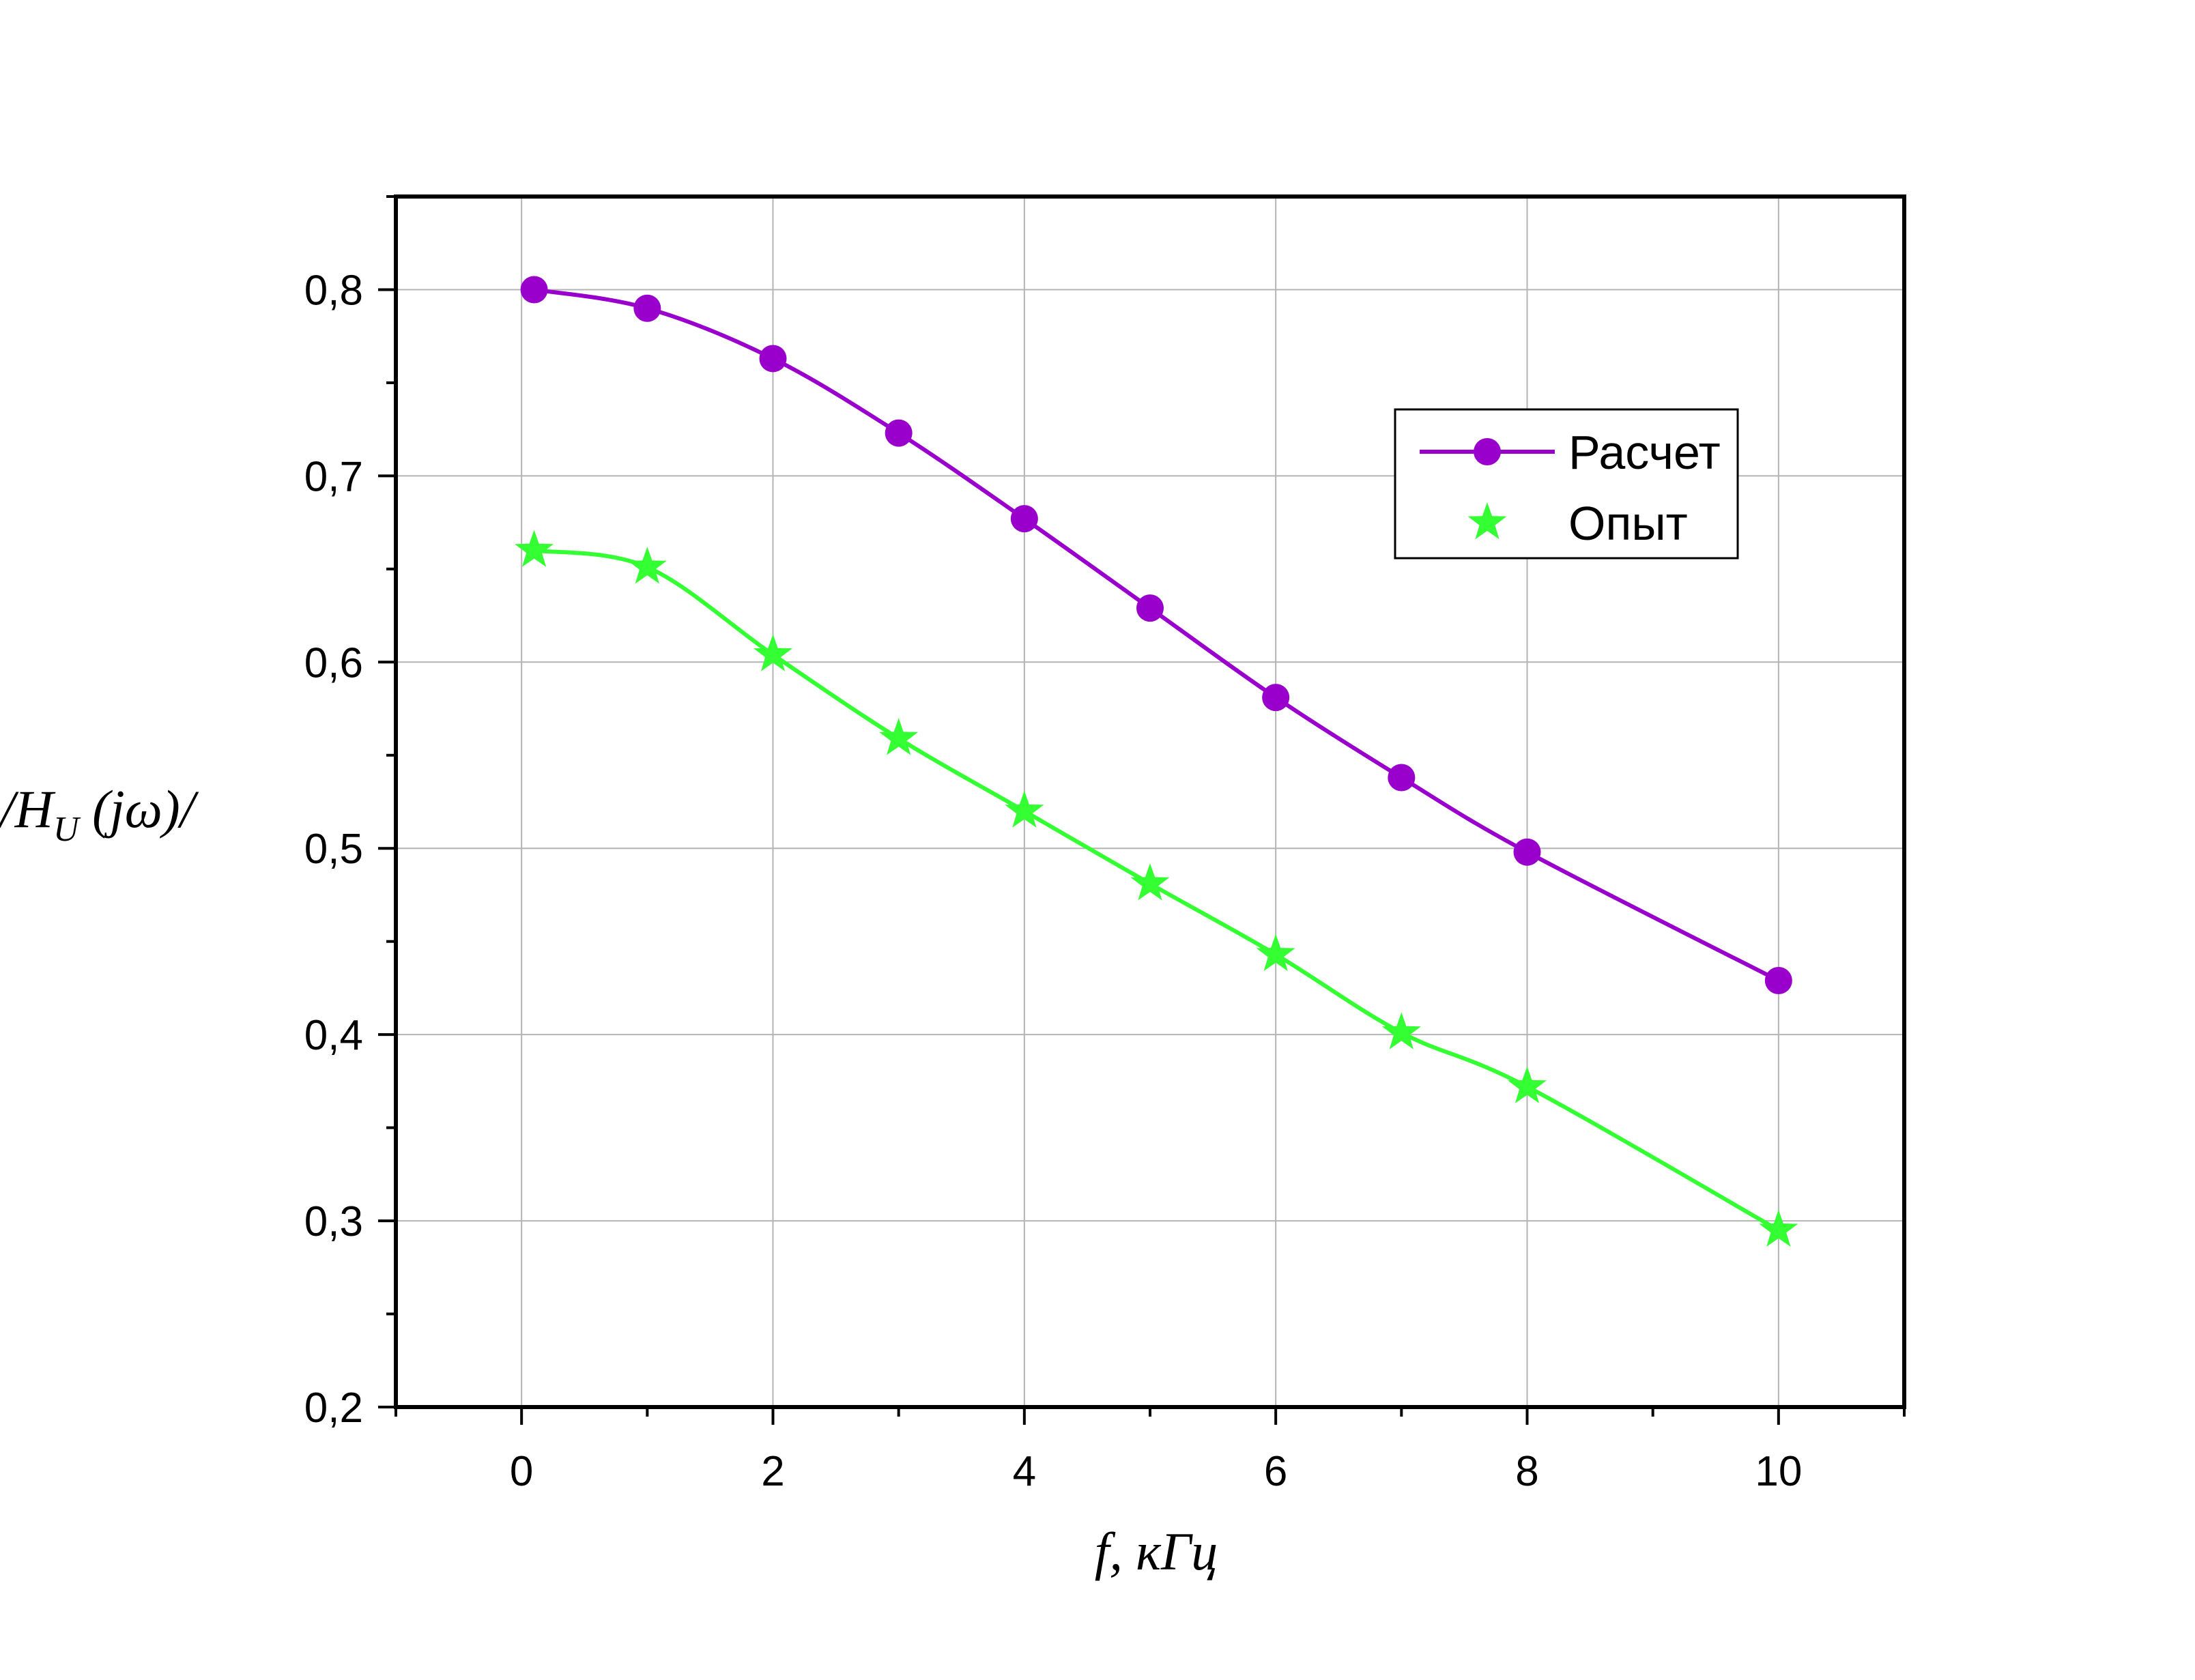 The width and height of the screenshot is (2195, 1680). Describe the element at coordinates (1156, 1552) in the screenshot. I see `x-axis-title: f, кГц` at that location.